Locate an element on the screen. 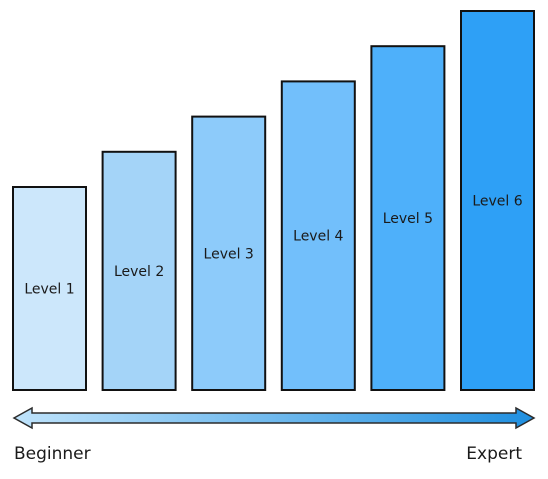  level-label-1: Level 1 is located at coordinates (49, 290).